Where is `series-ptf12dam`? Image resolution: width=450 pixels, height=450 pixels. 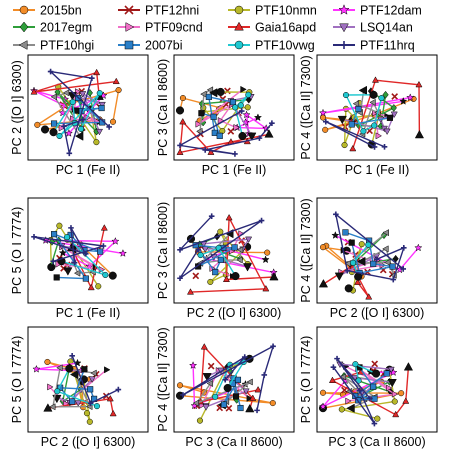 series-ptf12dam is located at coordinates (366, 105).